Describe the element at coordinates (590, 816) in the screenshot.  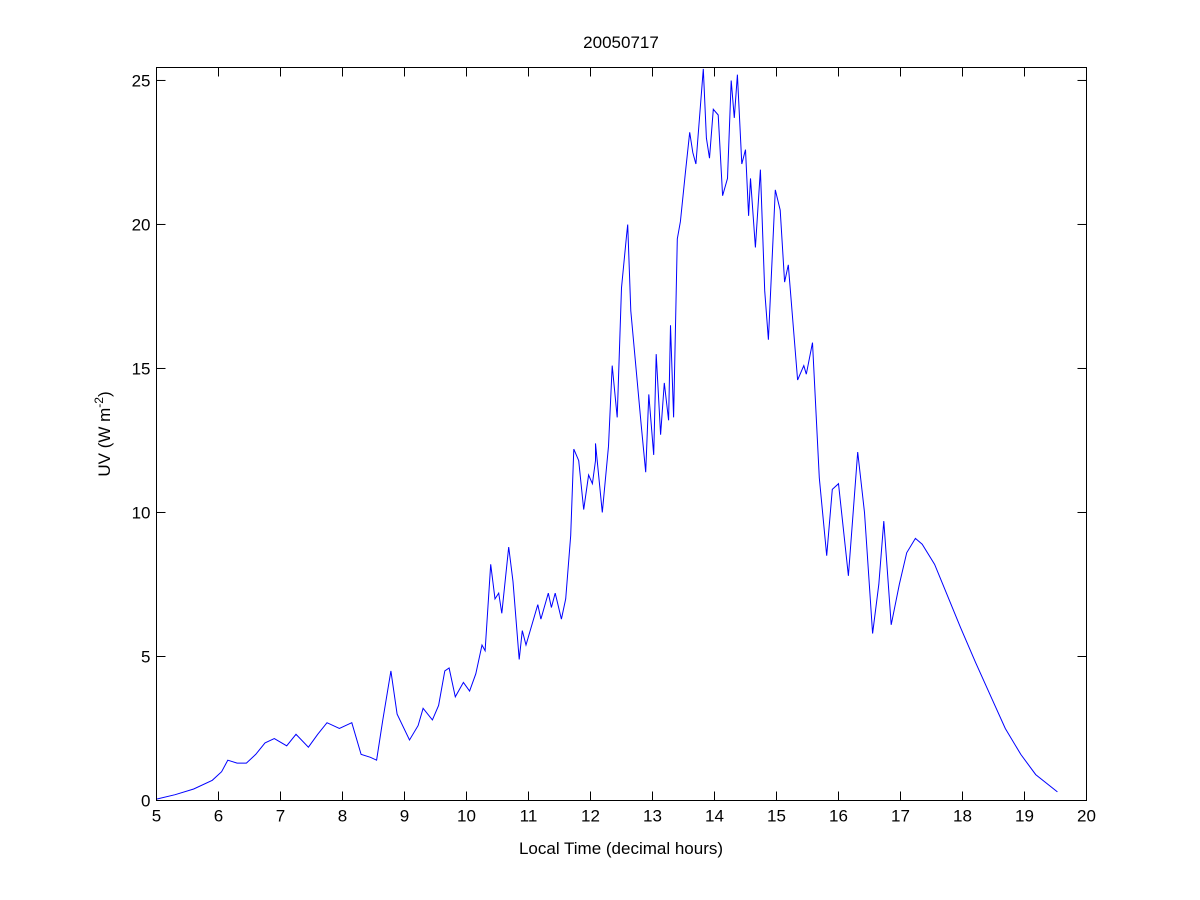
I see `x-tick-label: 12` at that location.